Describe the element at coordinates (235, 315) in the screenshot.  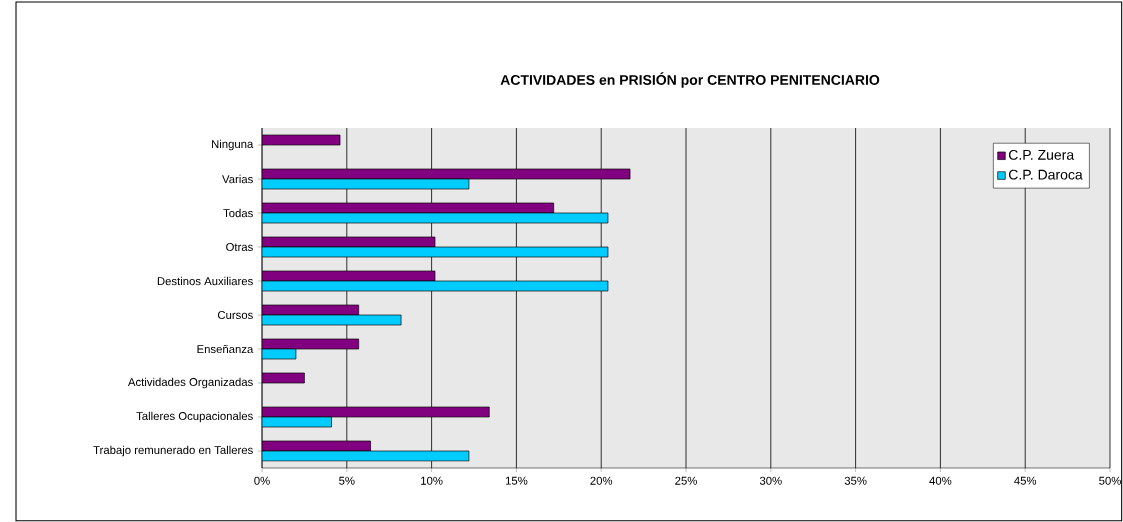
I see `y-tick-label: Cursos` at that location.